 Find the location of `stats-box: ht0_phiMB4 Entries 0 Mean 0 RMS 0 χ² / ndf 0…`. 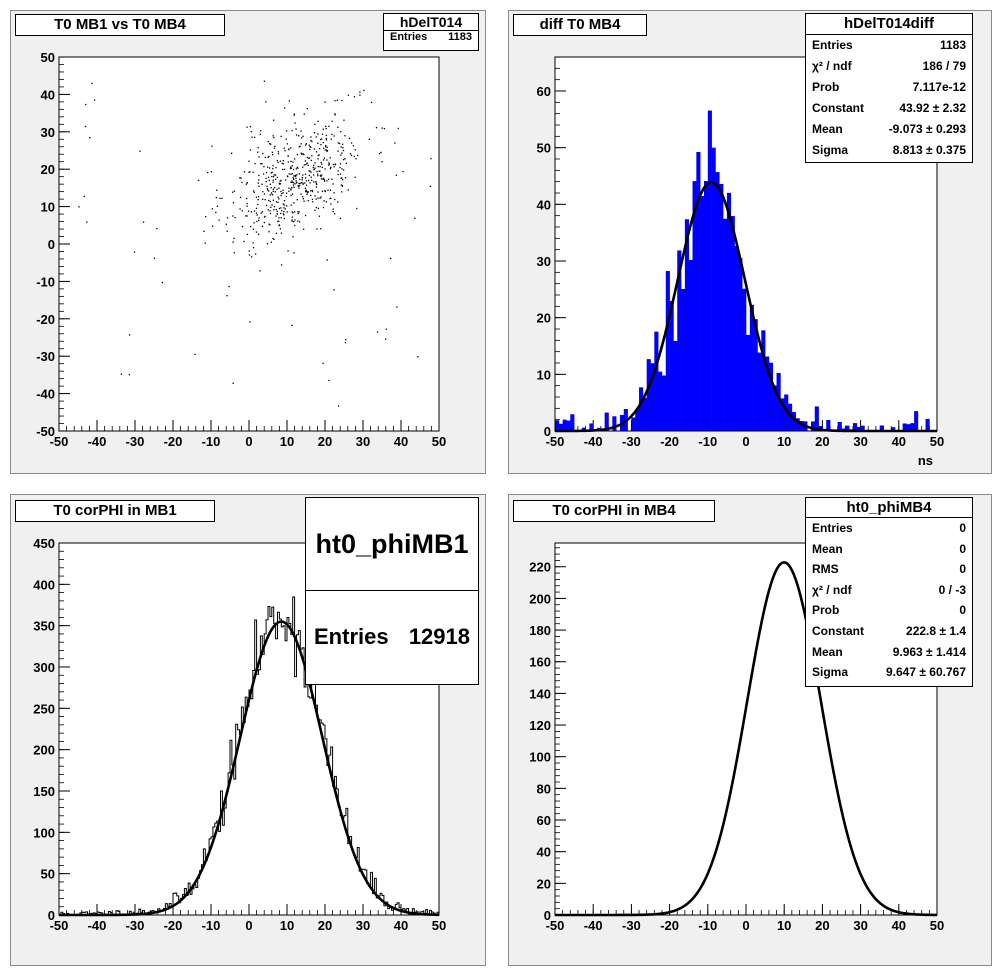

stats-box: ht0_phiMB4 Entries 0 Mean 0 RMS 0 χ² / ndf 0… is located at coordinates (889, 592).